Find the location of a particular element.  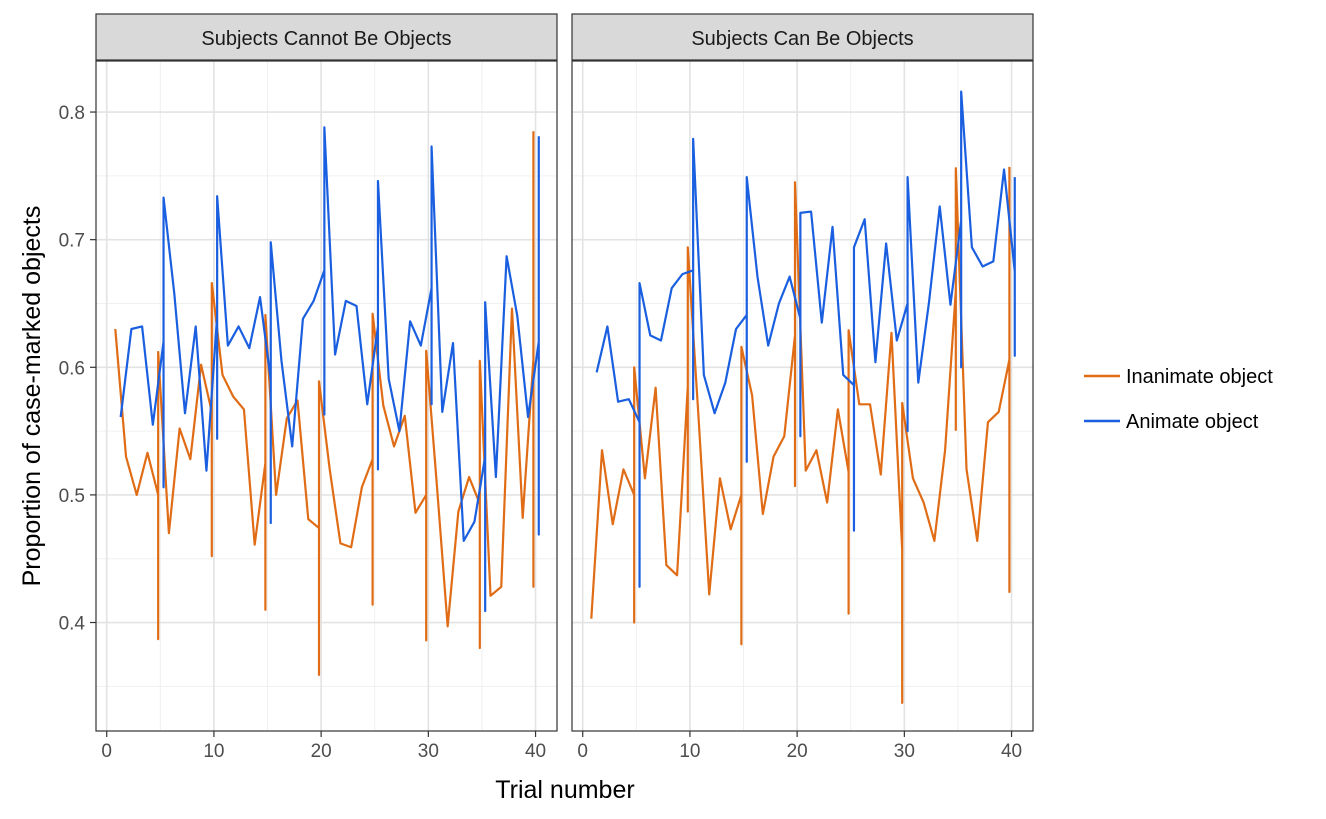

y-tick-label: 0.7 is located at coordinates (72, 241).